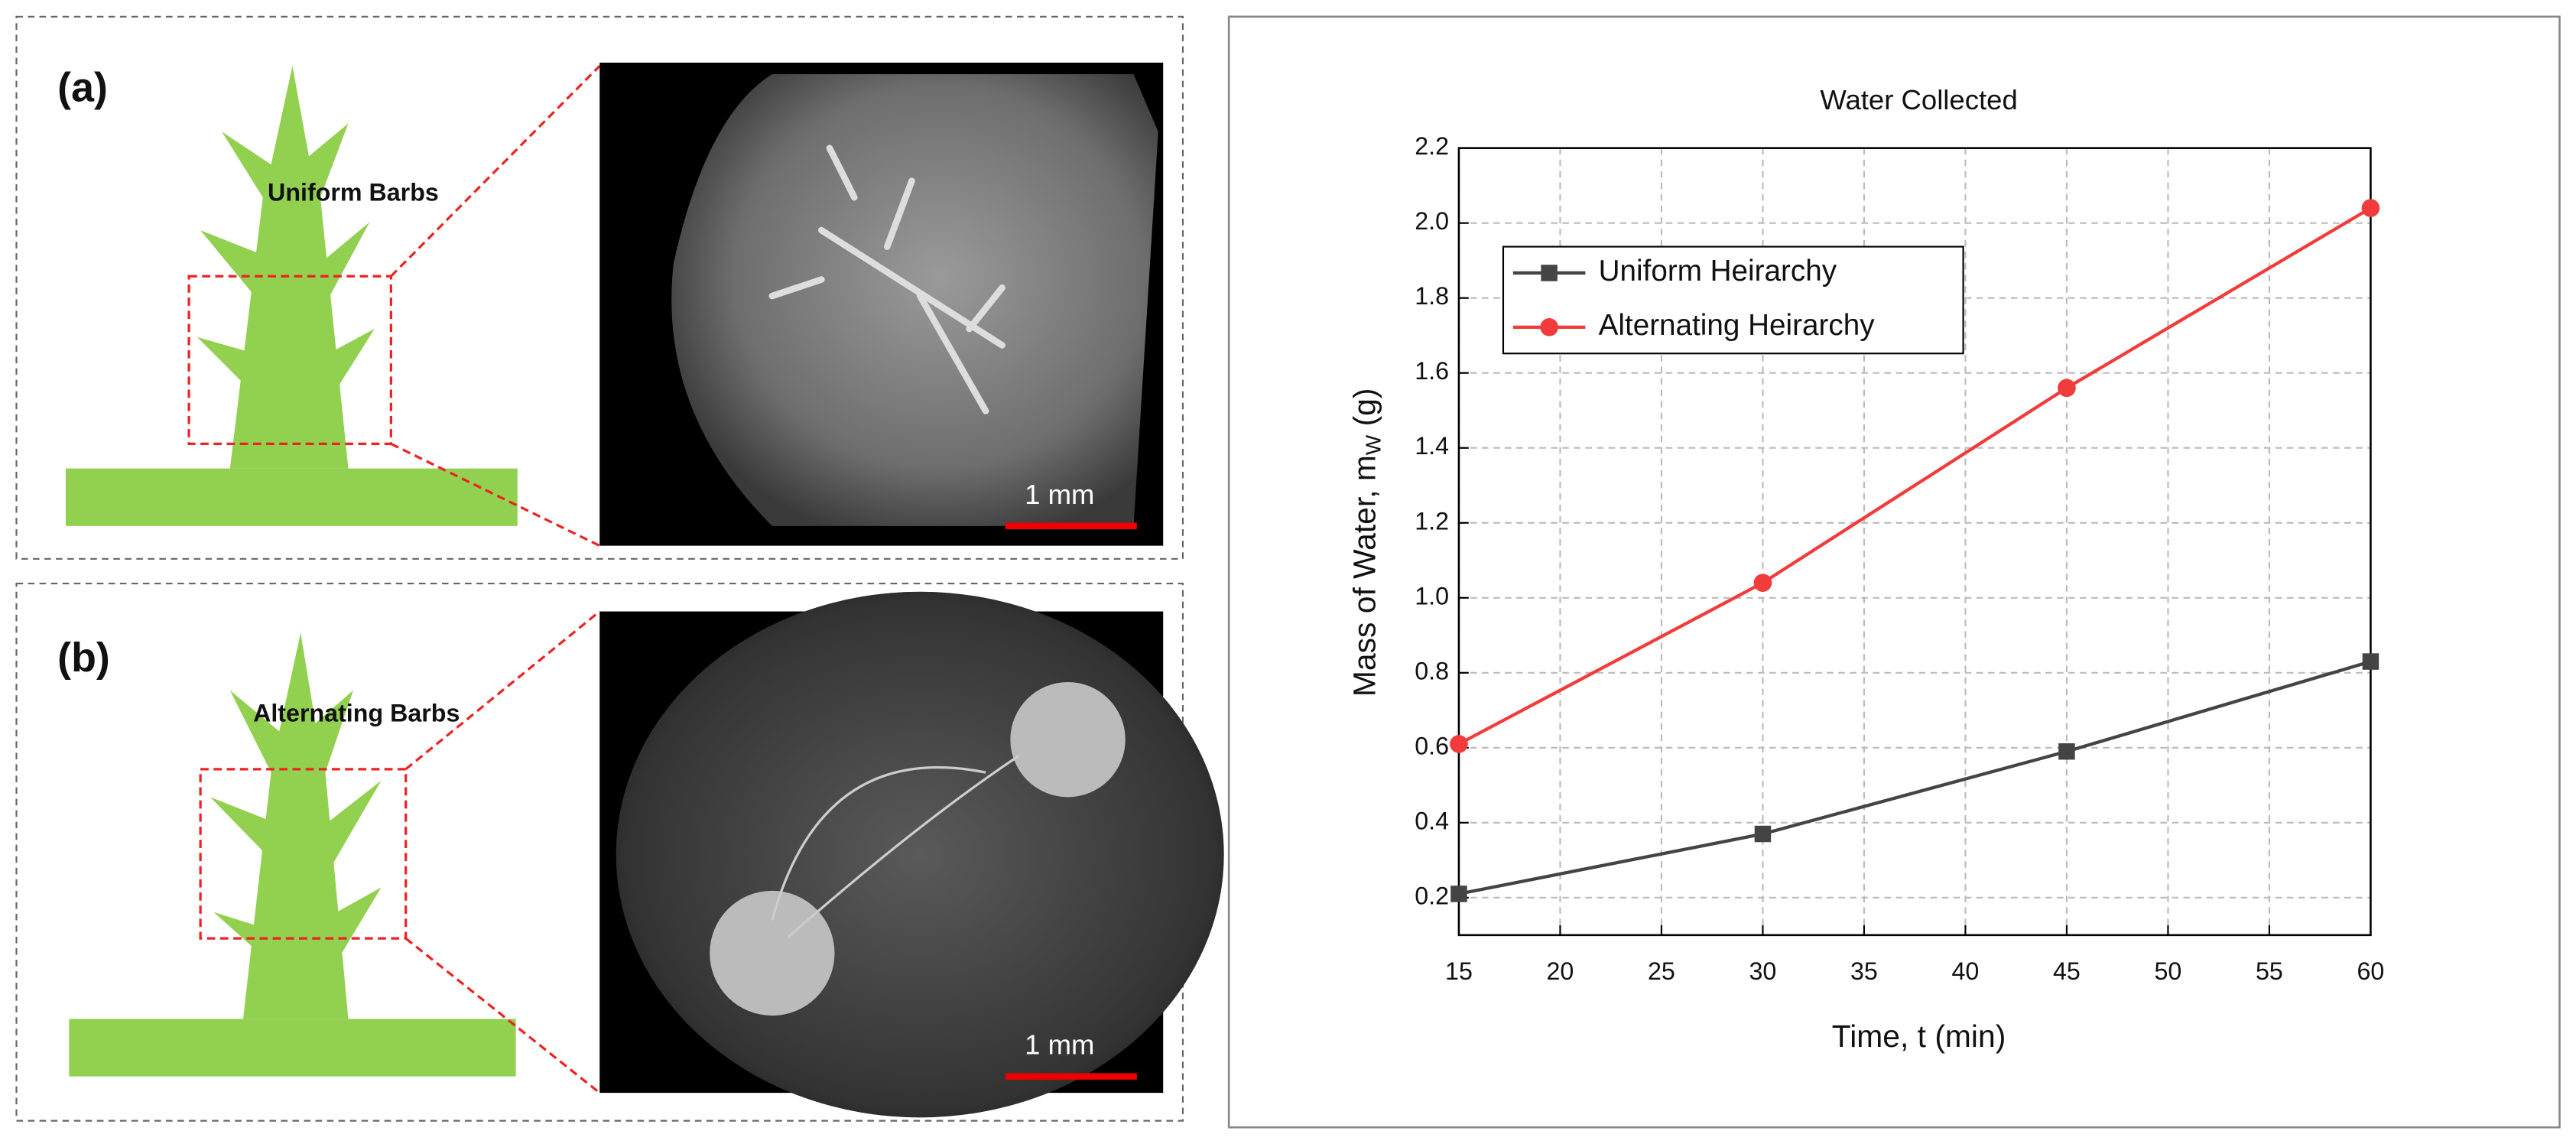 The height and width of the screenshot is (1144, 2576). What do you see at coordinates (1864, 971) in the screenshot?
I see `x-tick-label: 35` at bounding box center [1864, 971].